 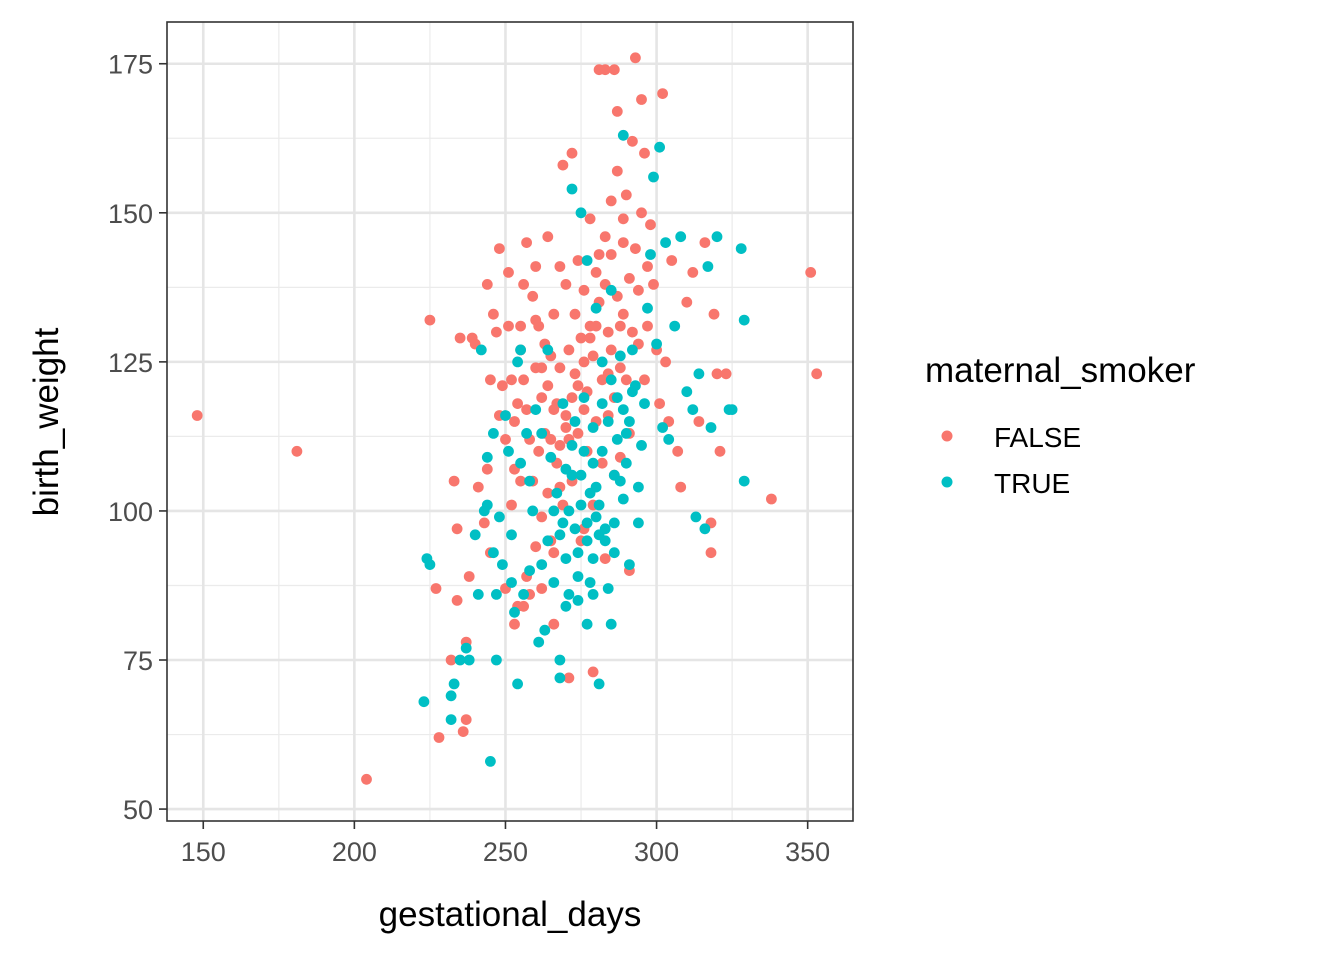 What do you see at coordinates (130, 512) in the screenshot?
I see `y-tick-label: 100` at bounding box center [130, 512].